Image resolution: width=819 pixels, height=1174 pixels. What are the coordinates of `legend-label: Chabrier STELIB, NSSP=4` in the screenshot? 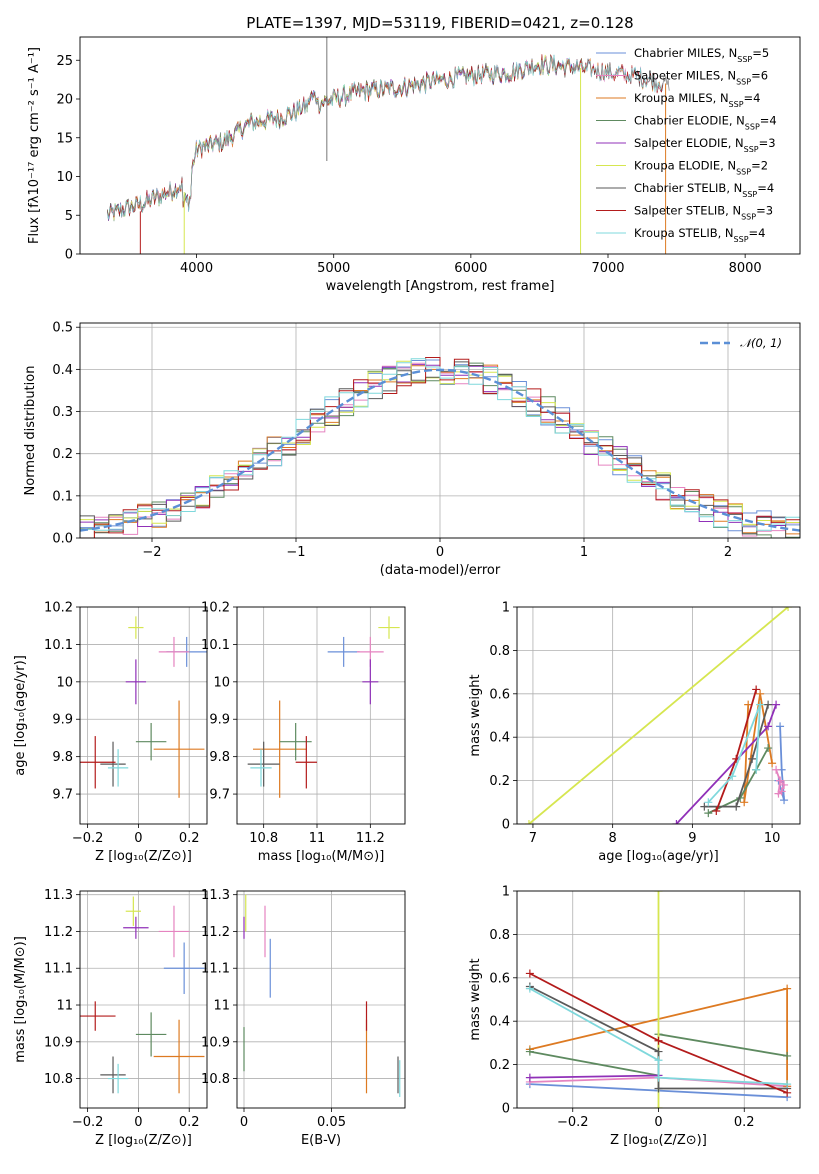 It's located at (704, 190).